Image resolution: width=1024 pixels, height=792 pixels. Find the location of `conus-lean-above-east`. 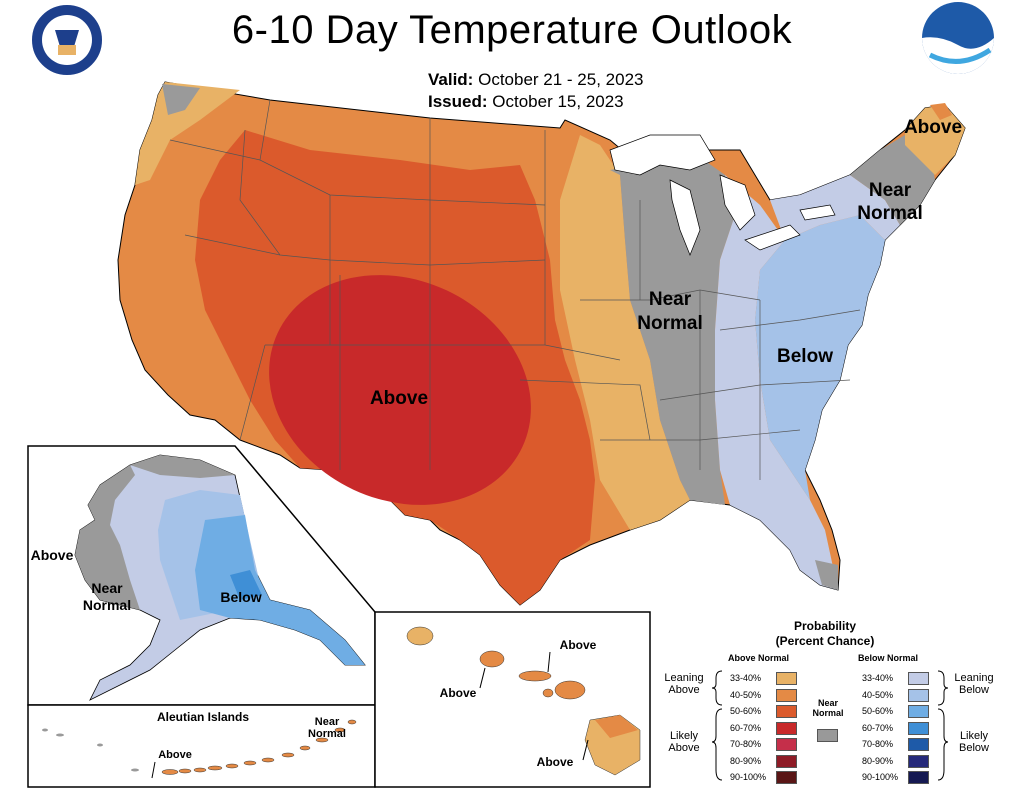

conus-lean-above-east is located at coordinates (625, 332).